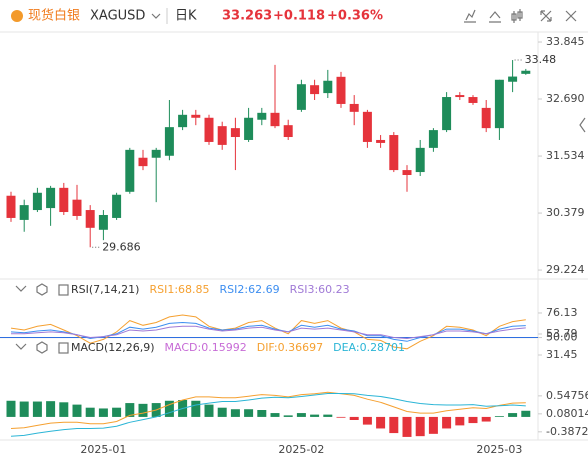 Image resolution: width=588 pixels, height=461 pixels. What do you see at coordinates (290, 347) in the screenshot?
I see `legend-entry: DIF:0.36697` at bounding box center [290, 347].